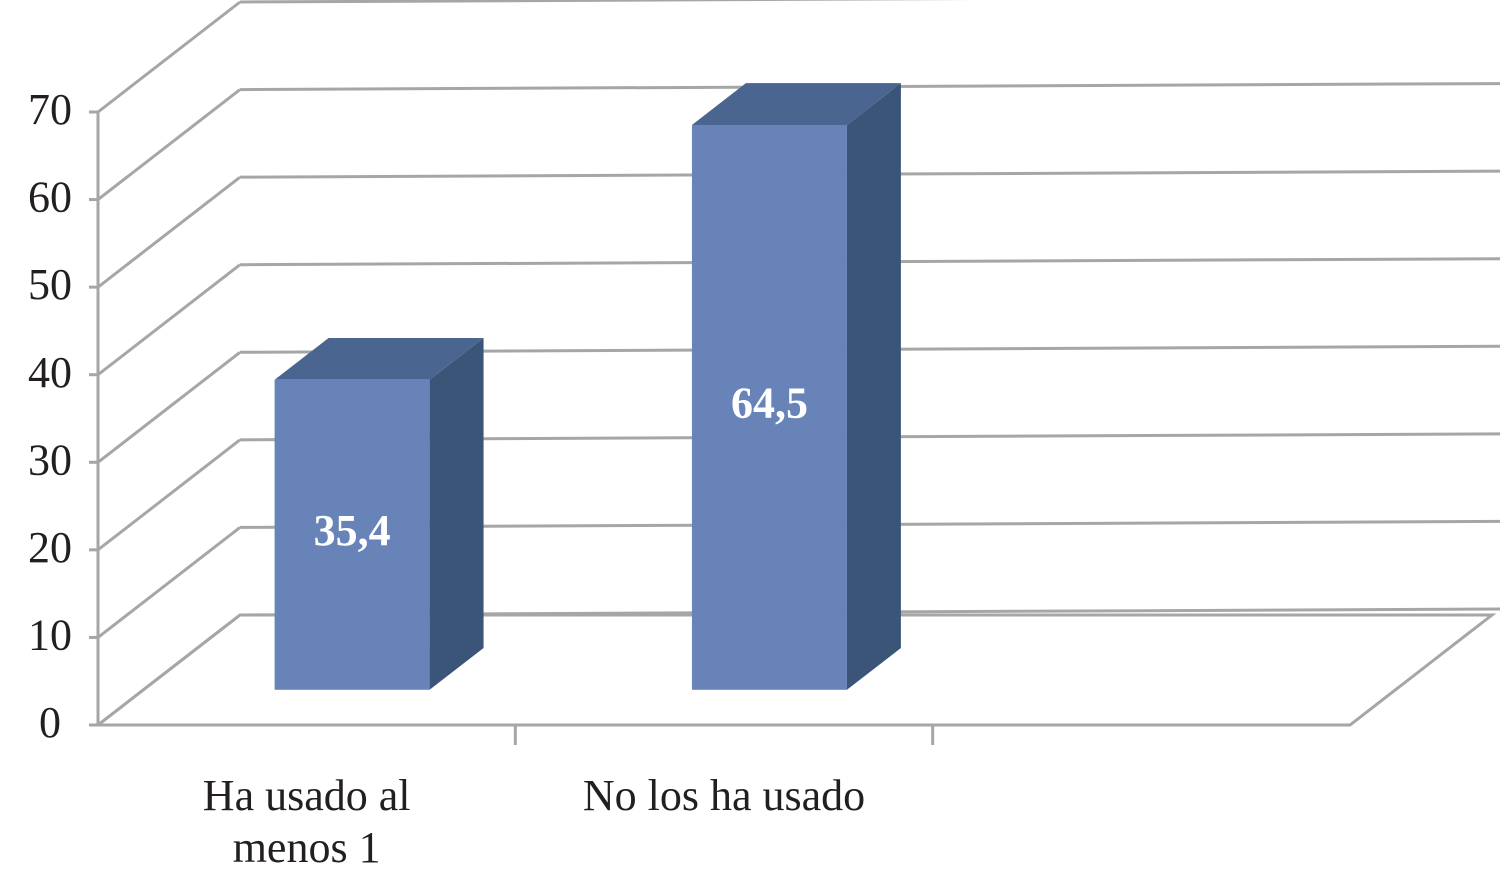 This screenshot has height=877, width=1500. I want to click on y-tick-label: 30, so click(50, 459).